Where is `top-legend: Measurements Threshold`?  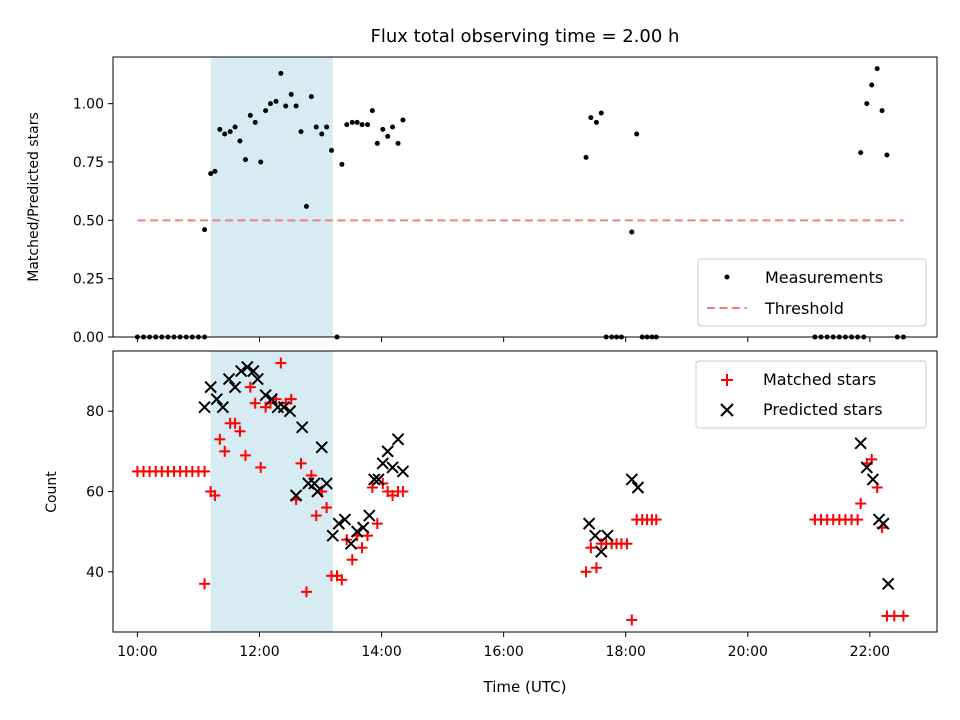 top-legend: Measurements Threshold is located at coordinates (812, 292).